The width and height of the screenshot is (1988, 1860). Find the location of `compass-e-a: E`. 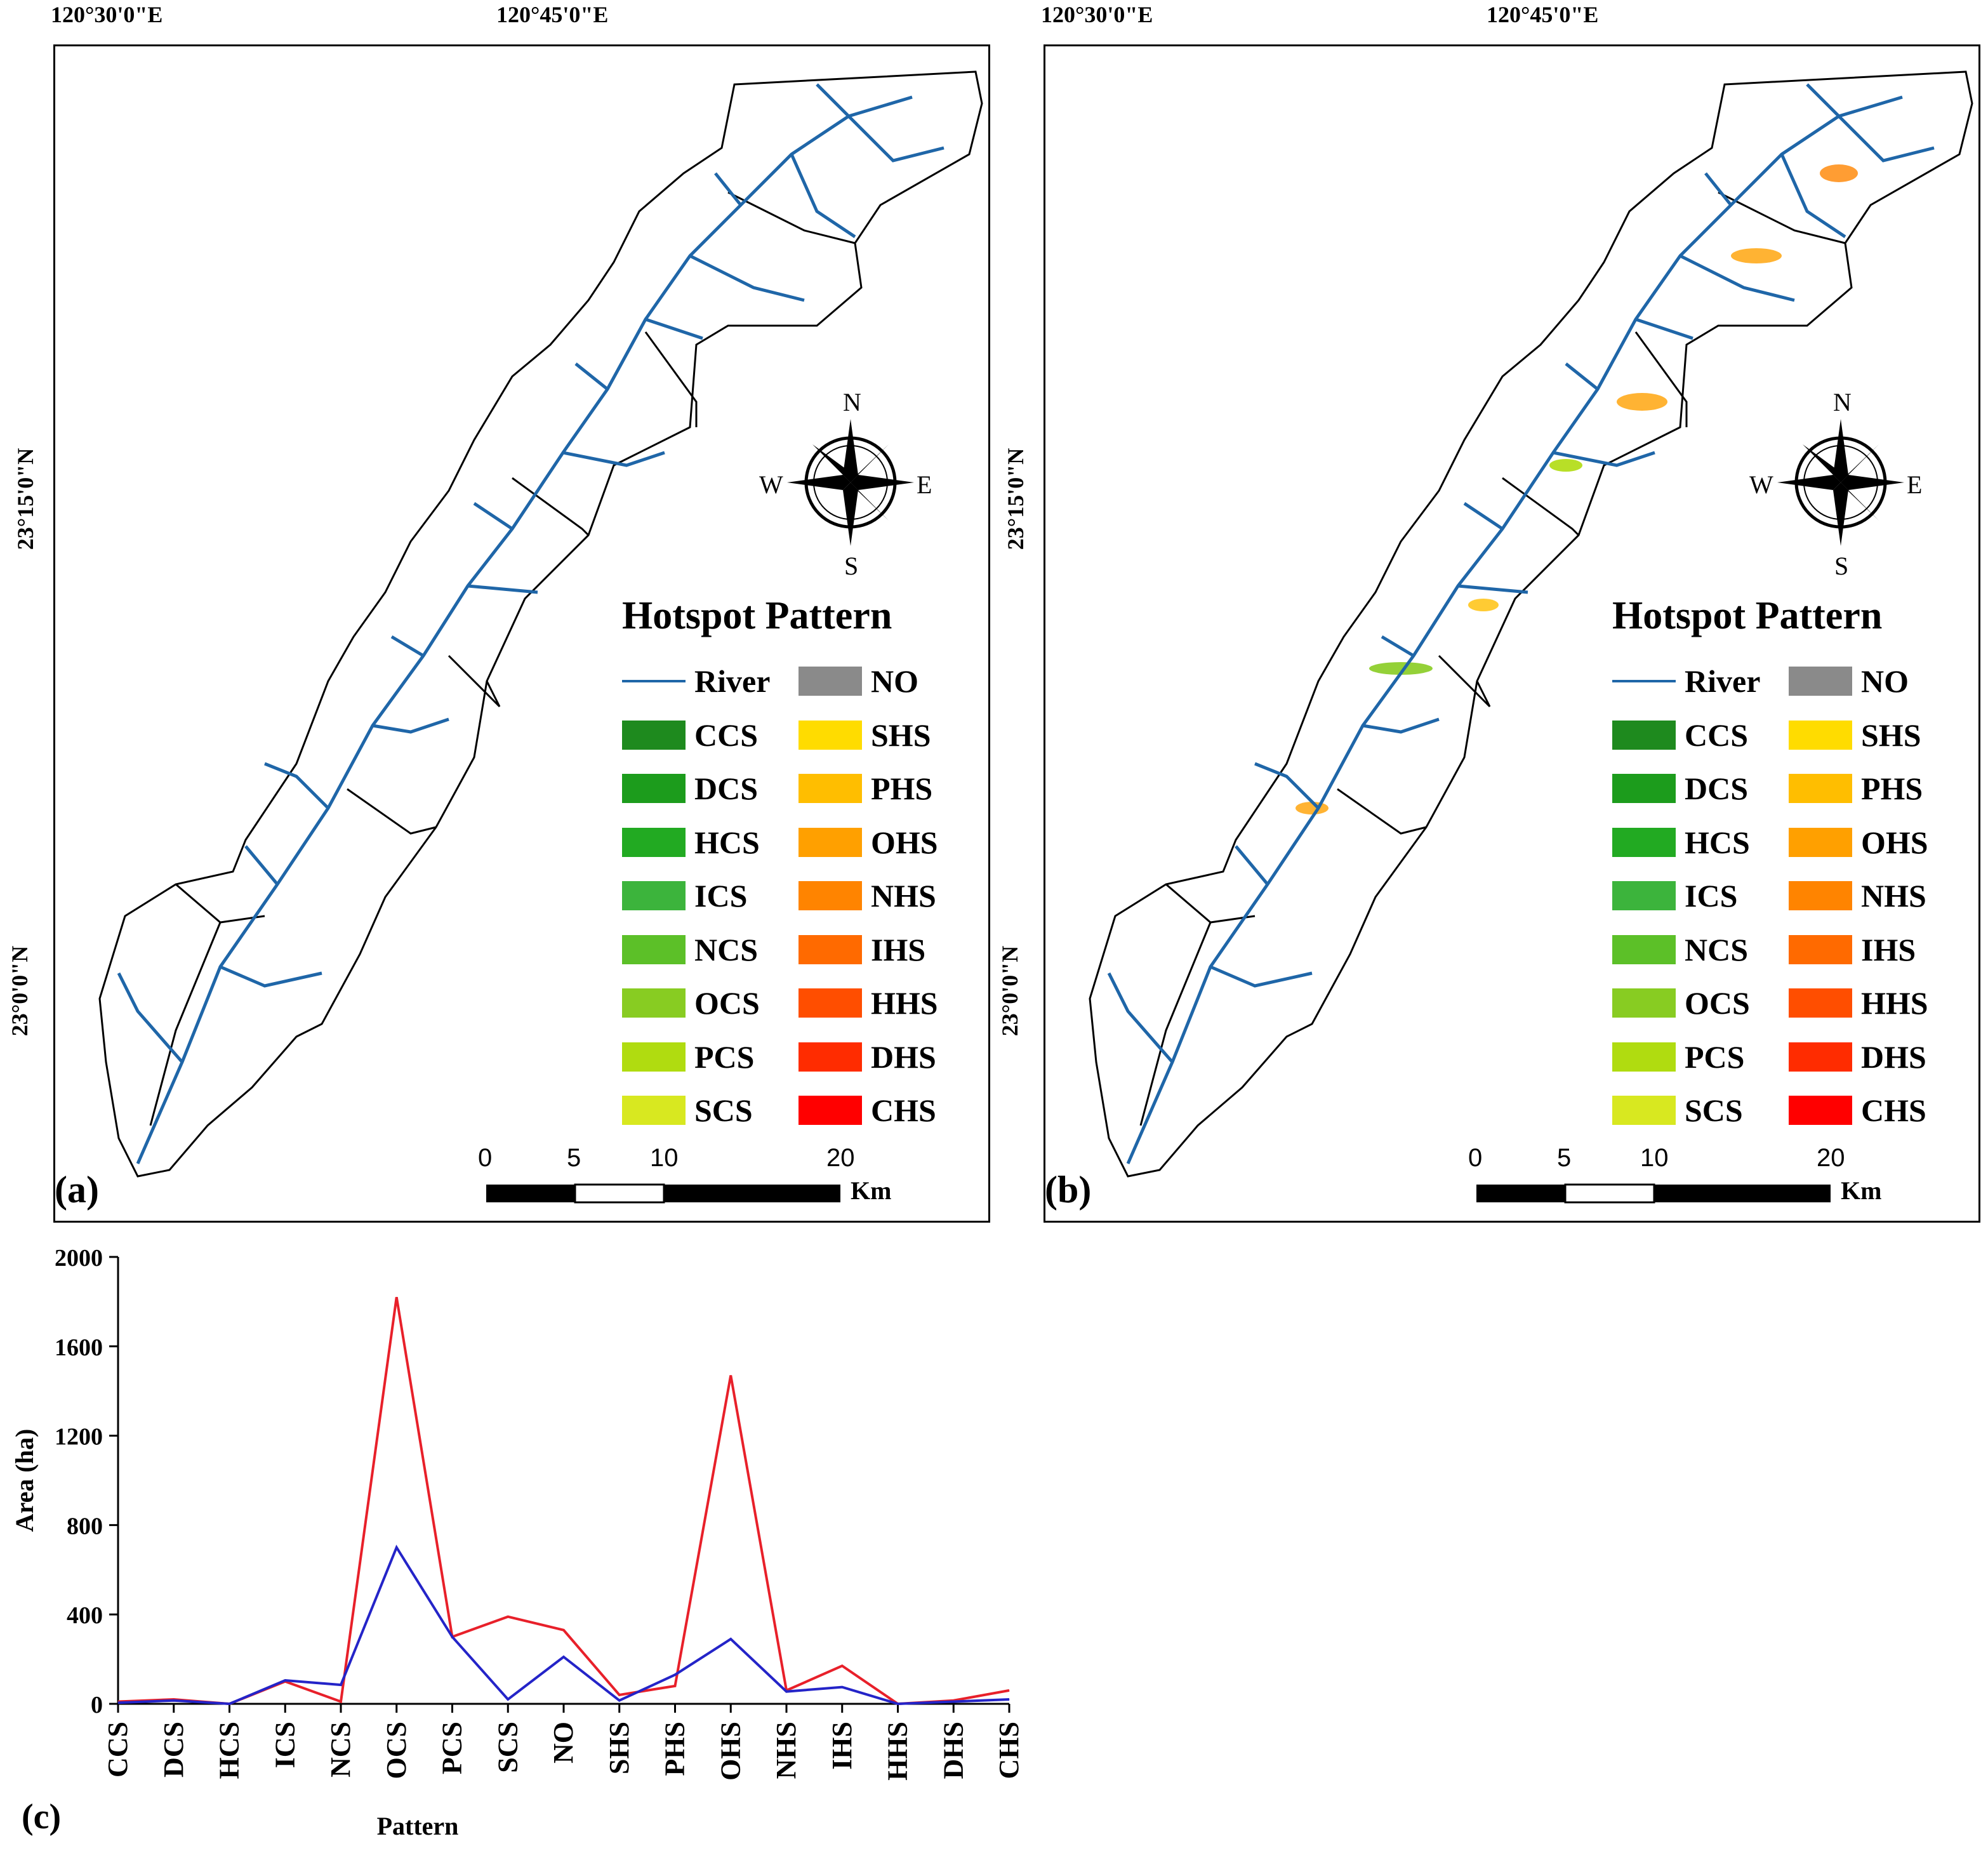

compass-e-a: E is located at coordinates (924, 484).